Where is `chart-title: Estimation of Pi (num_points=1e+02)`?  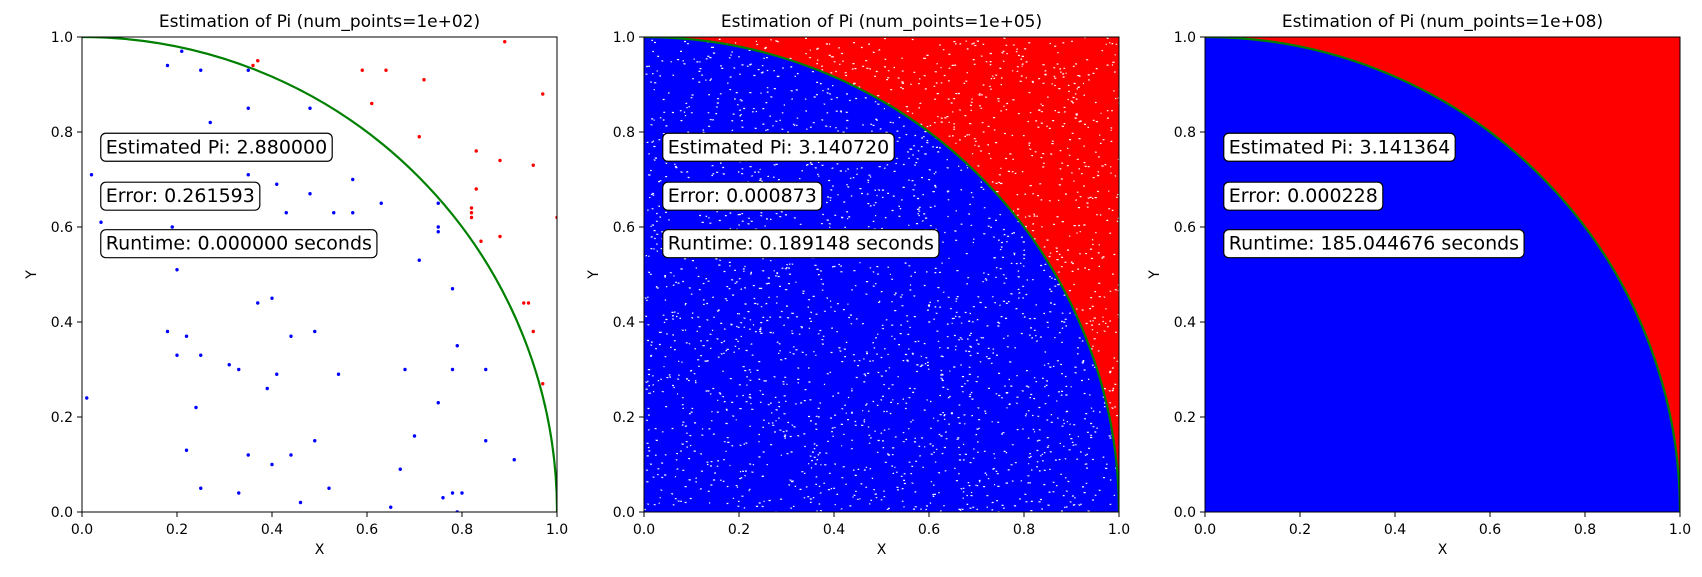
chart-title: Estimation of Pi (num_points=1e+02) is located at coordinates (319, 22).